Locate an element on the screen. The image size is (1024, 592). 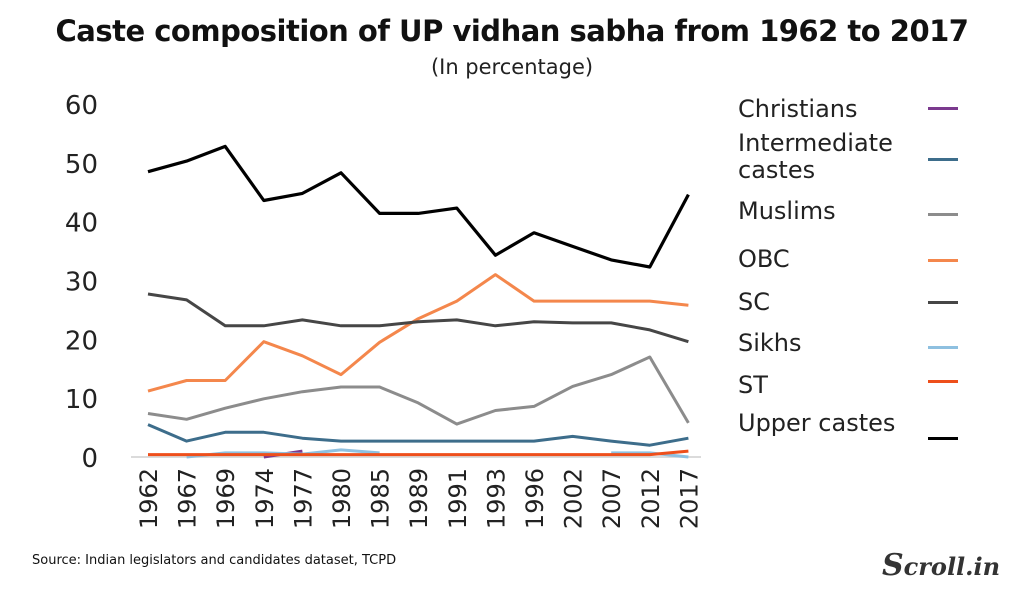
y-tick-label: 50 is located at coordinates (81, 165).